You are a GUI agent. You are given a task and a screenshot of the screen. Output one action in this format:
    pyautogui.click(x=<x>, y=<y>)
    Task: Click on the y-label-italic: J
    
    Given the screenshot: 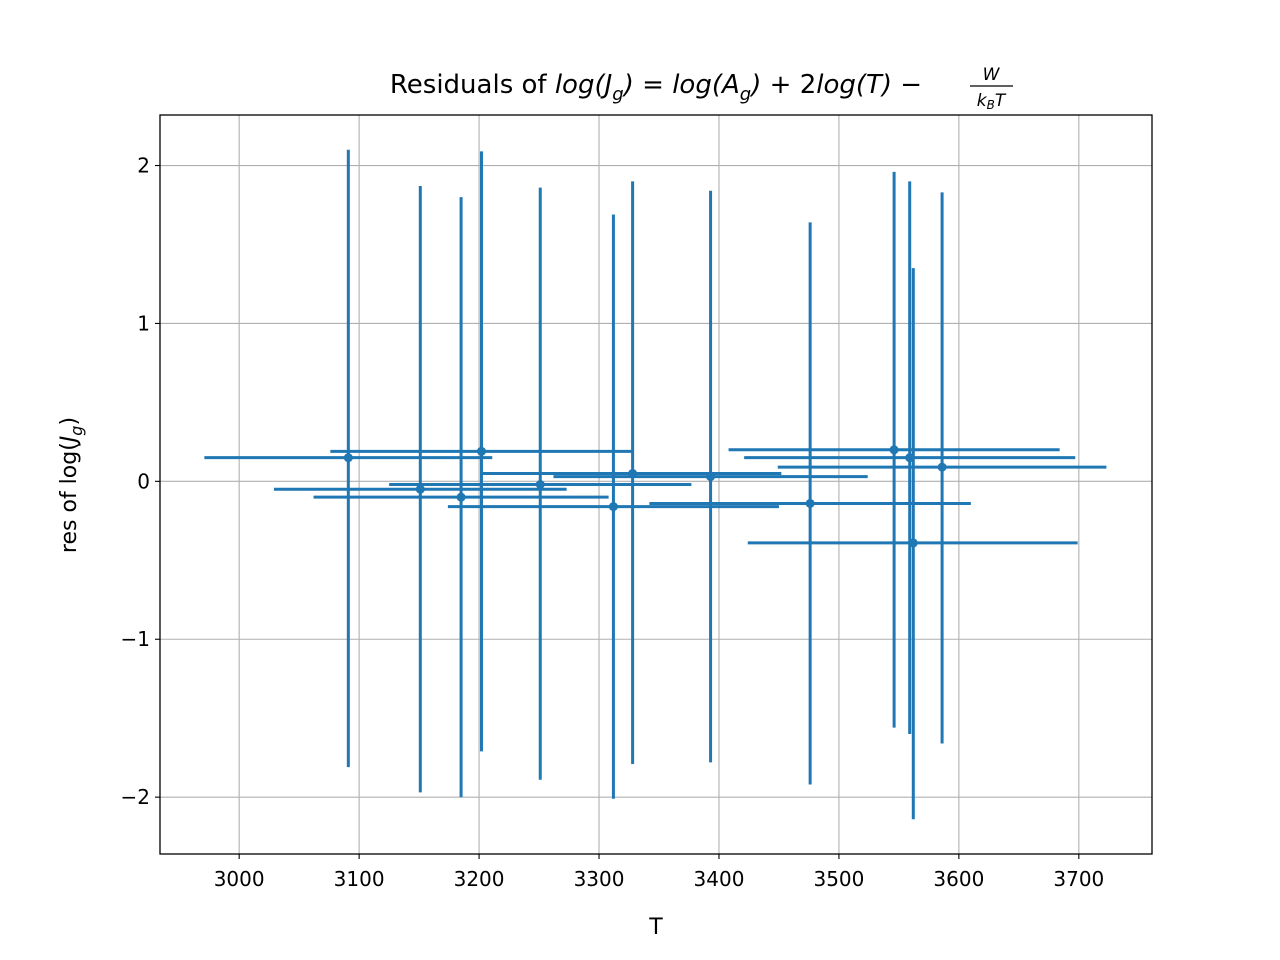 What is the action you would take?
    pyautogui.click(x=69, y=441)
    